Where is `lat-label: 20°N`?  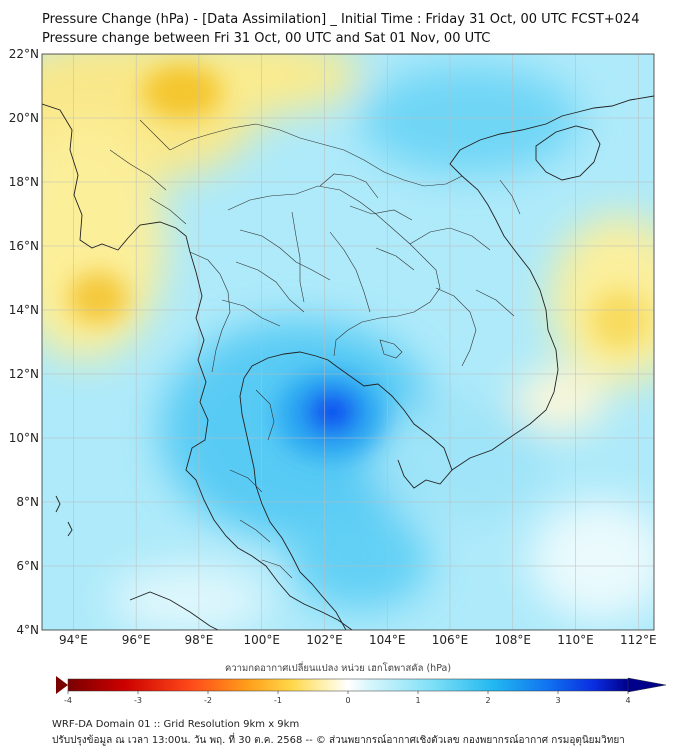 lat-label: 20°N is located at coordinates (24, 118).